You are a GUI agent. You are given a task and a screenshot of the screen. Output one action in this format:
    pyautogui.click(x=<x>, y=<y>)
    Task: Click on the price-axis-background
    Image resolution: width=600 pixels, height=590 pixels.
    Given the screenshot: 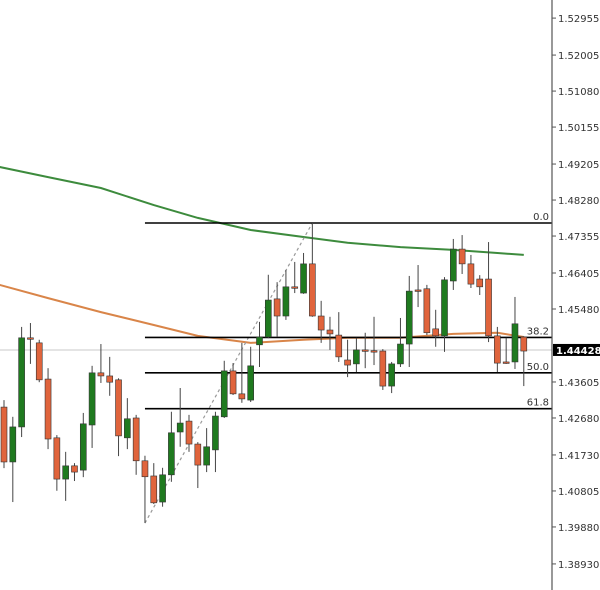 What is the action you would take?
    pyautogui.click(x=576, y=295)
    